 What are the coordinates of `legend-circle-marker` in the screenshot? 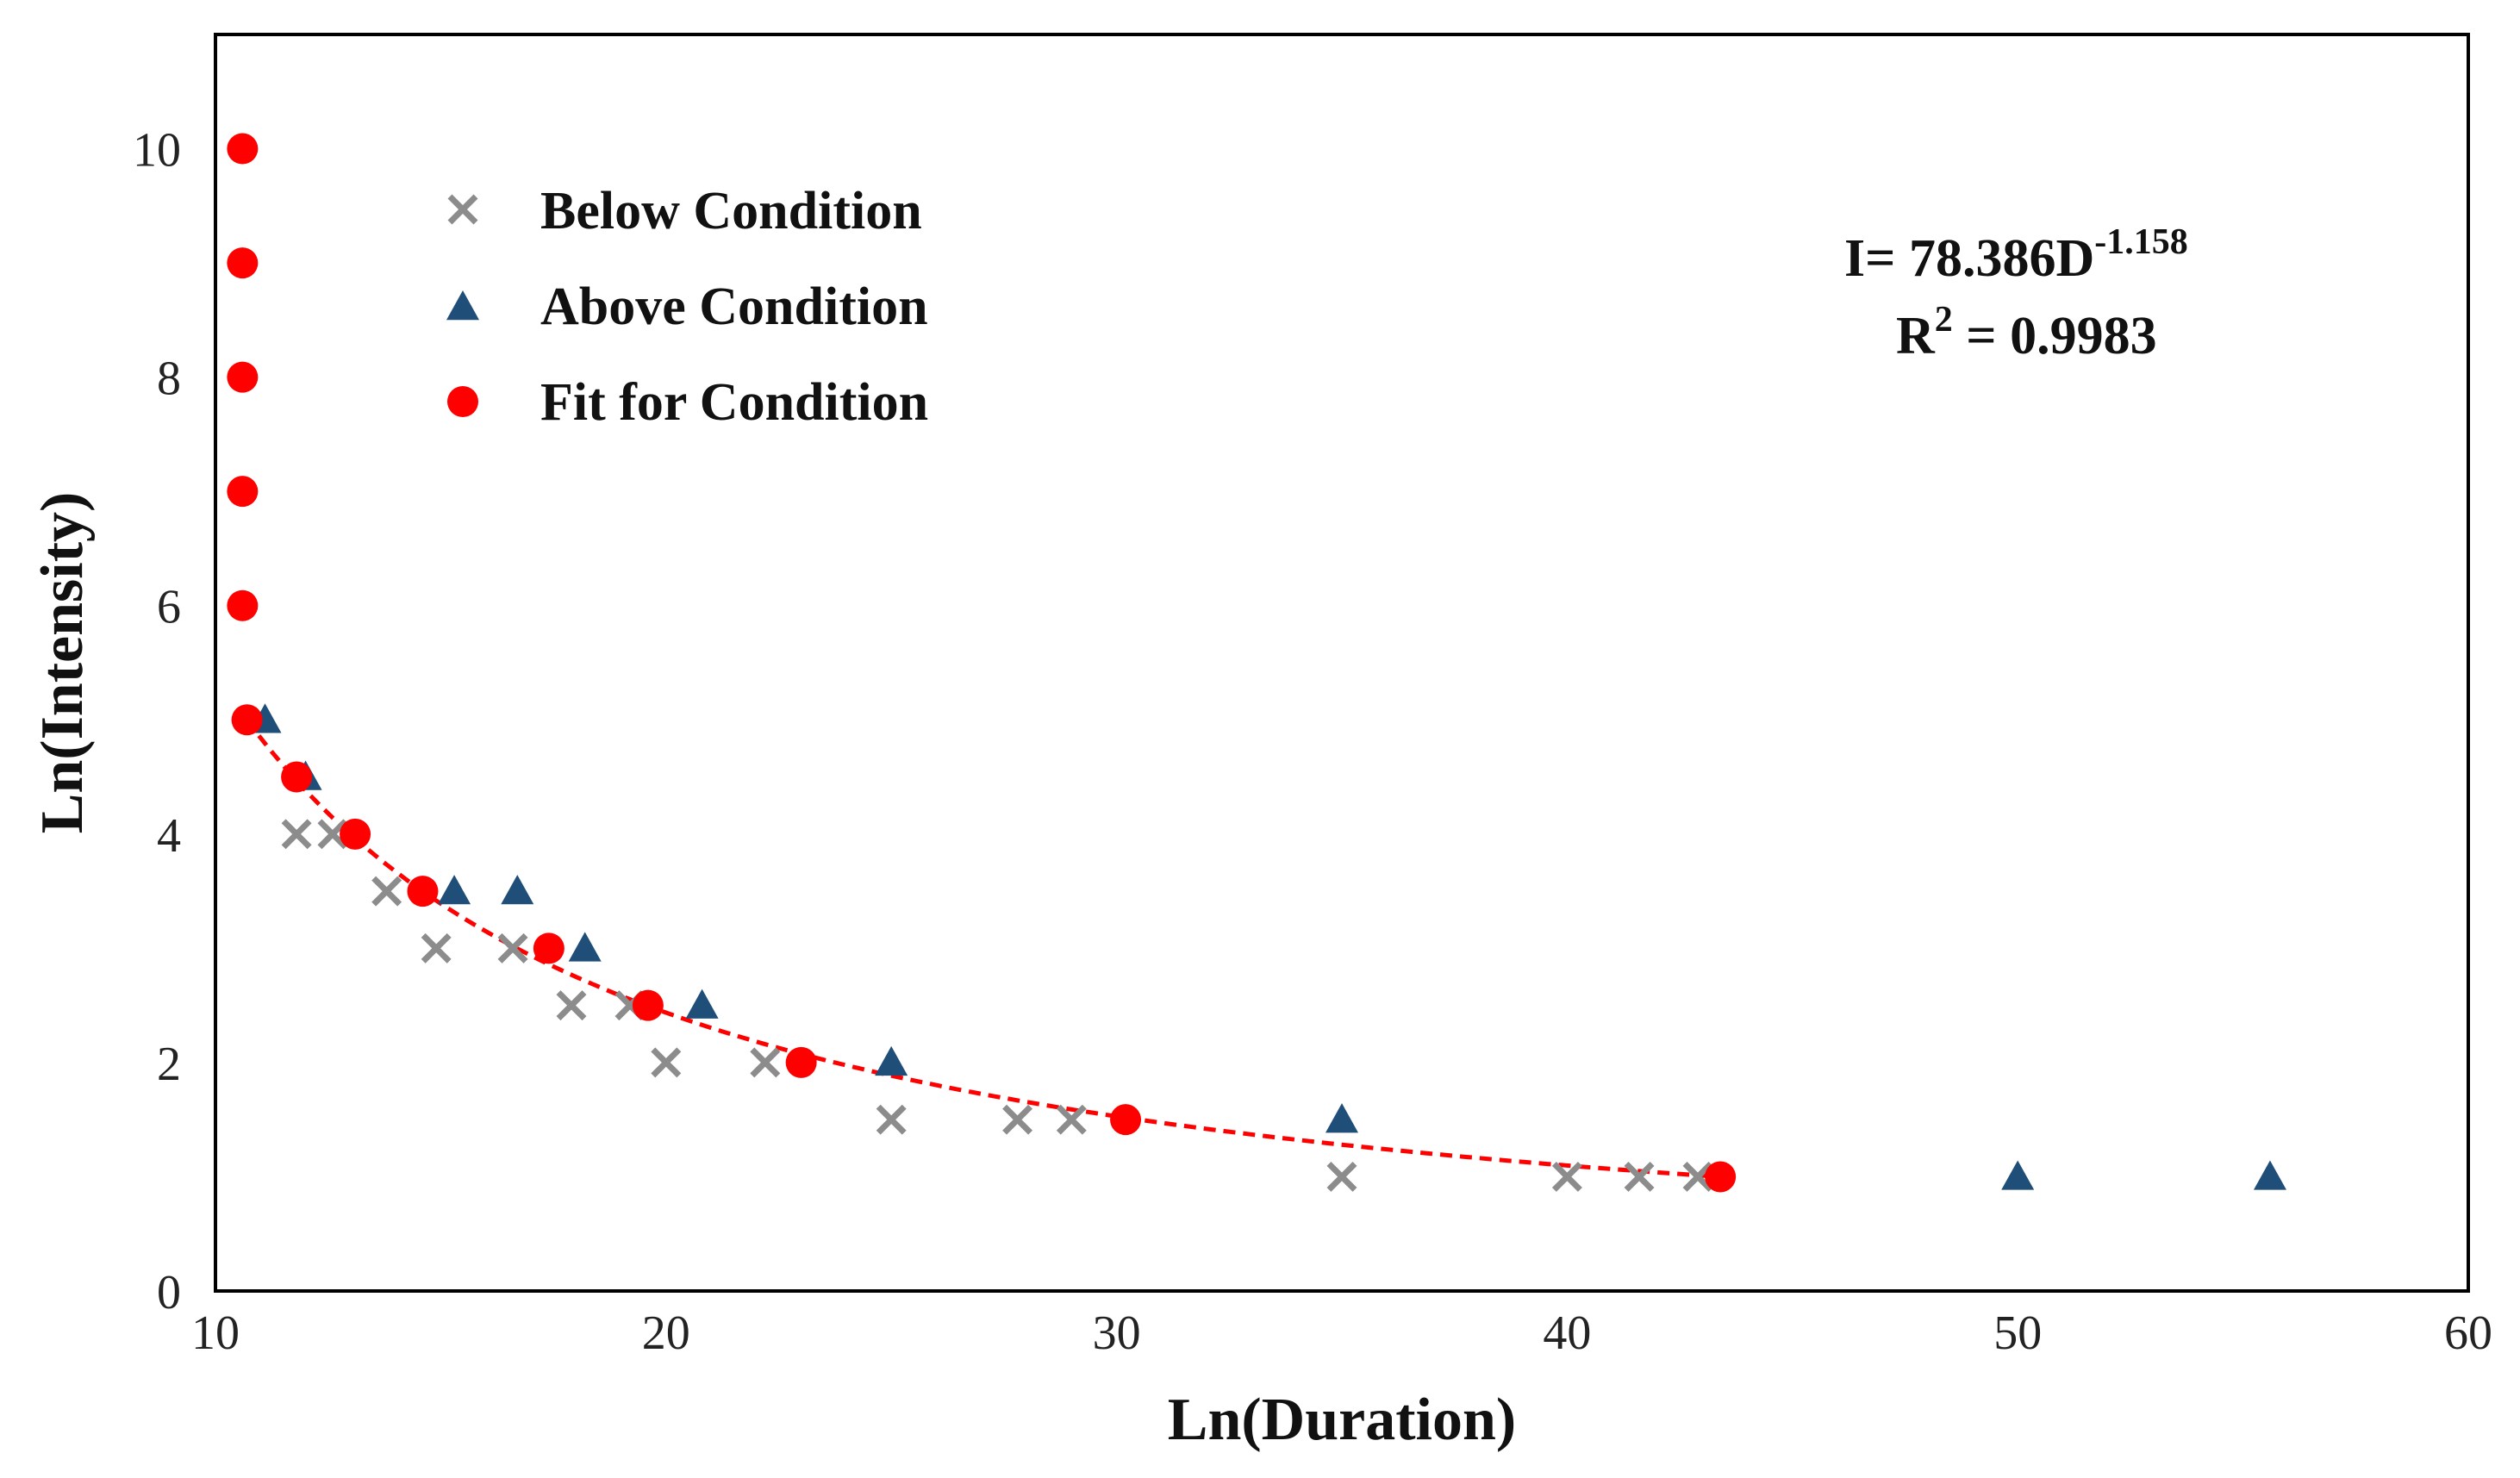 It's located at (463, 402).